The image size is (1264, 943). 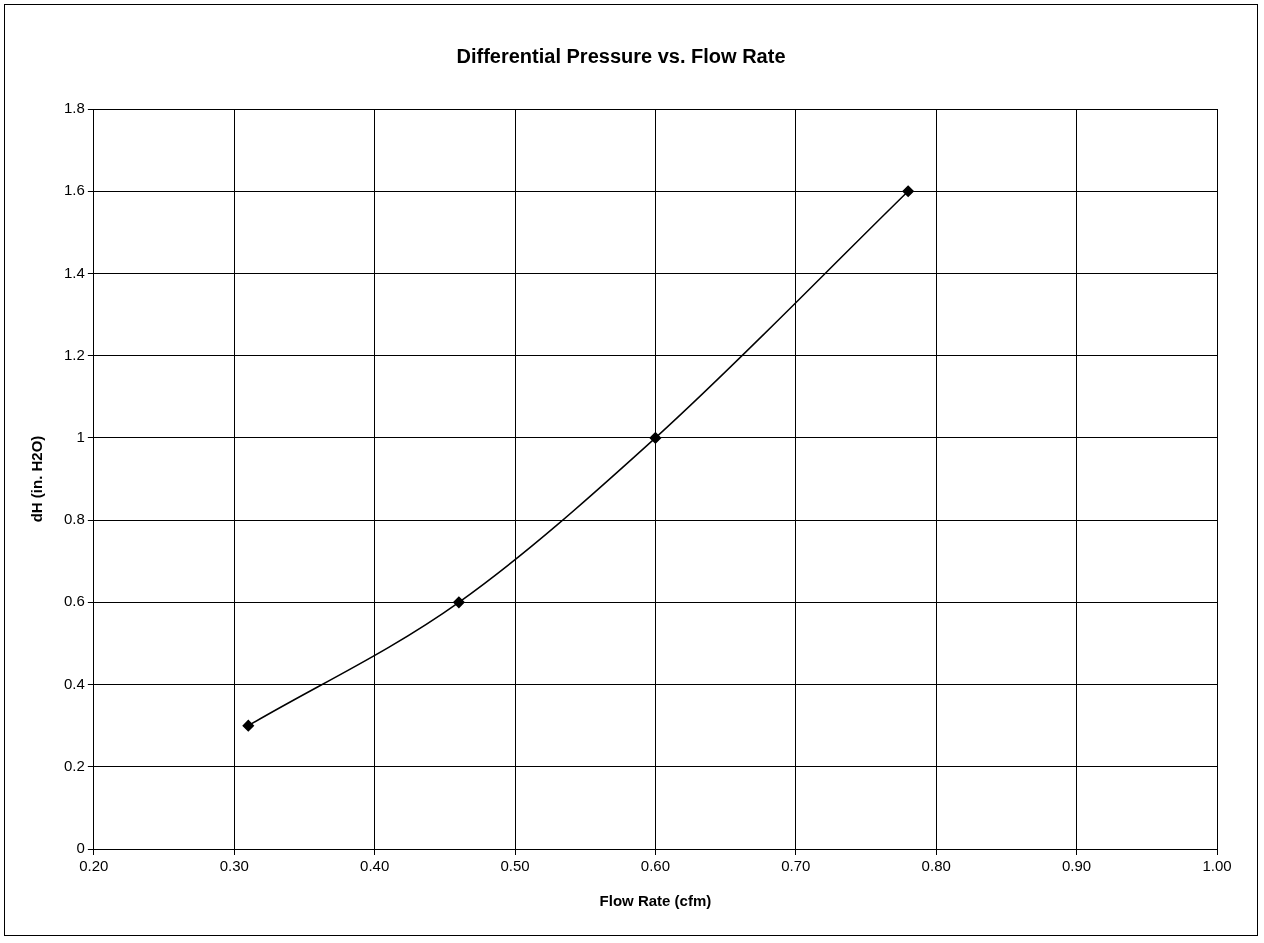 What do you see at coordinates (80, 437) in the screenshot?
I see `y-tick-label: 1` at bounding box center [80, 437].